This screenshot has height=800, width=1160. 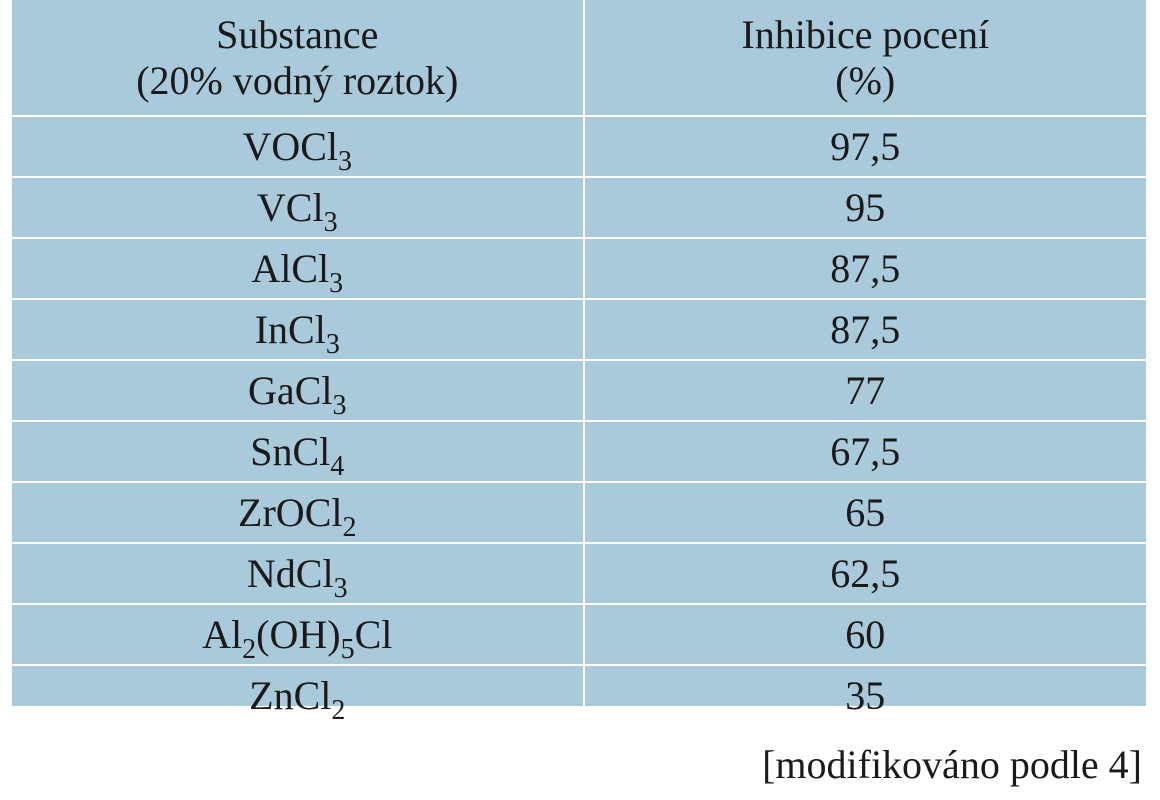 What do you see at coordinates (222, 634) in the screenshot?
I see `formula-text: Al` at bounding box center [222, 634].